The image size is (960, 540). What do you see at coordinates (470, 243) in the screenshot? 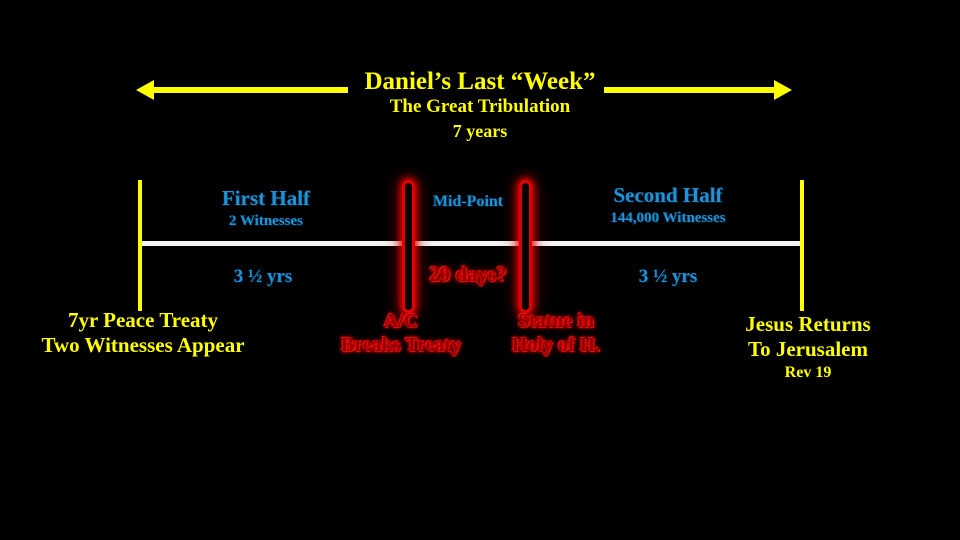
I see `timeline-axis` at bounding box center [470, 243].